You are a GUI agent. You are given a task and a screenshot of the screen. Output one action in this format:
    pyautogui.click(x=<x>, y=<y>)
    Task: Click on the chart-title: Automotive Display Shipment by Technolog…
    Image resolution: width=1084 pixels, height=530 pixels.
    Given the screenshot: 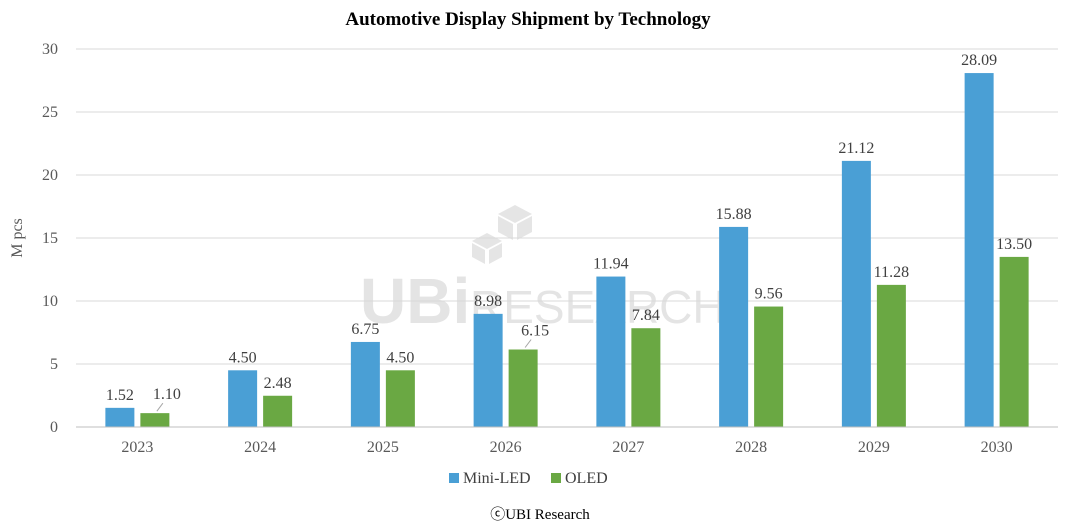 What is the action you would take?
    pyautogui.click(x=528, y=19)
    